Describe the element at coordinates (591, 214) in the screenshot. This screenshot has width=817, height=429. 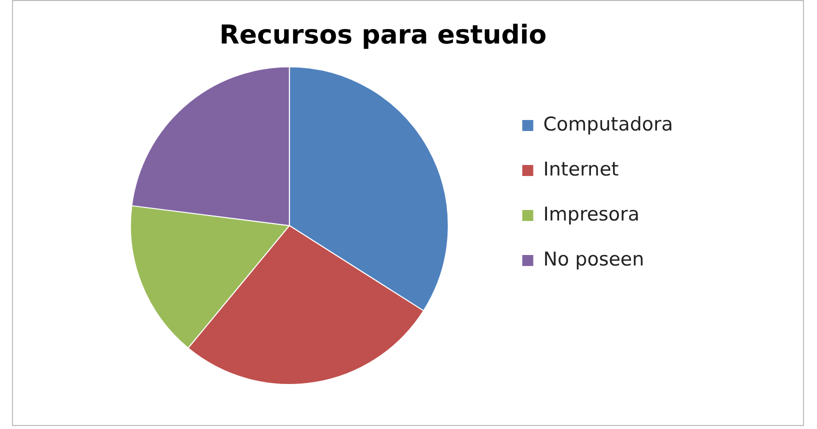
I see `legend-label: Impresora` at that location.